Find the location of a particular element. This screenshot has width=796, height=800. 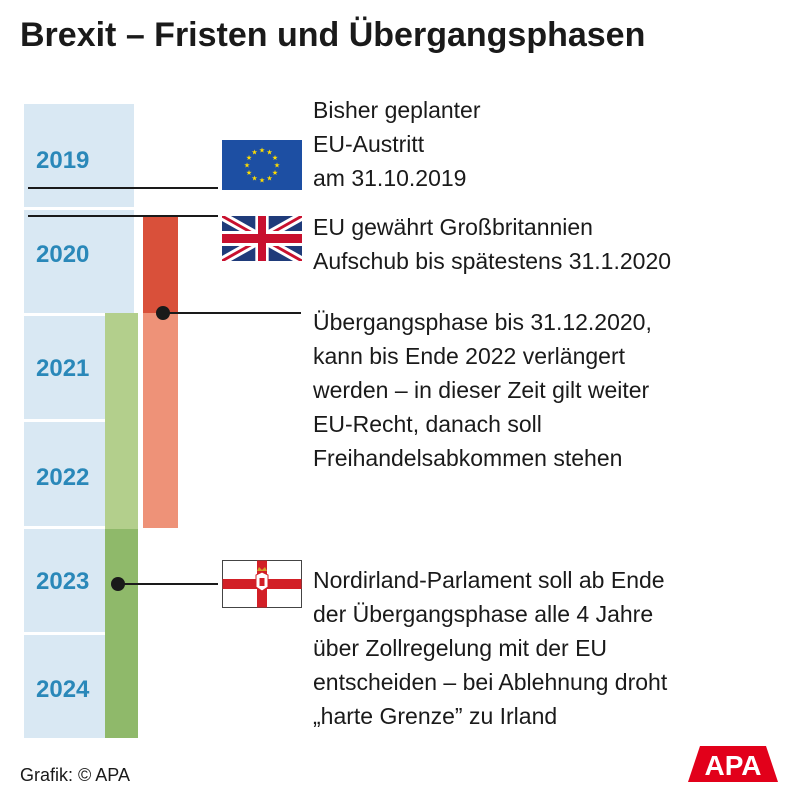

northern-ireland-bar is located at coordinates (121, 633).